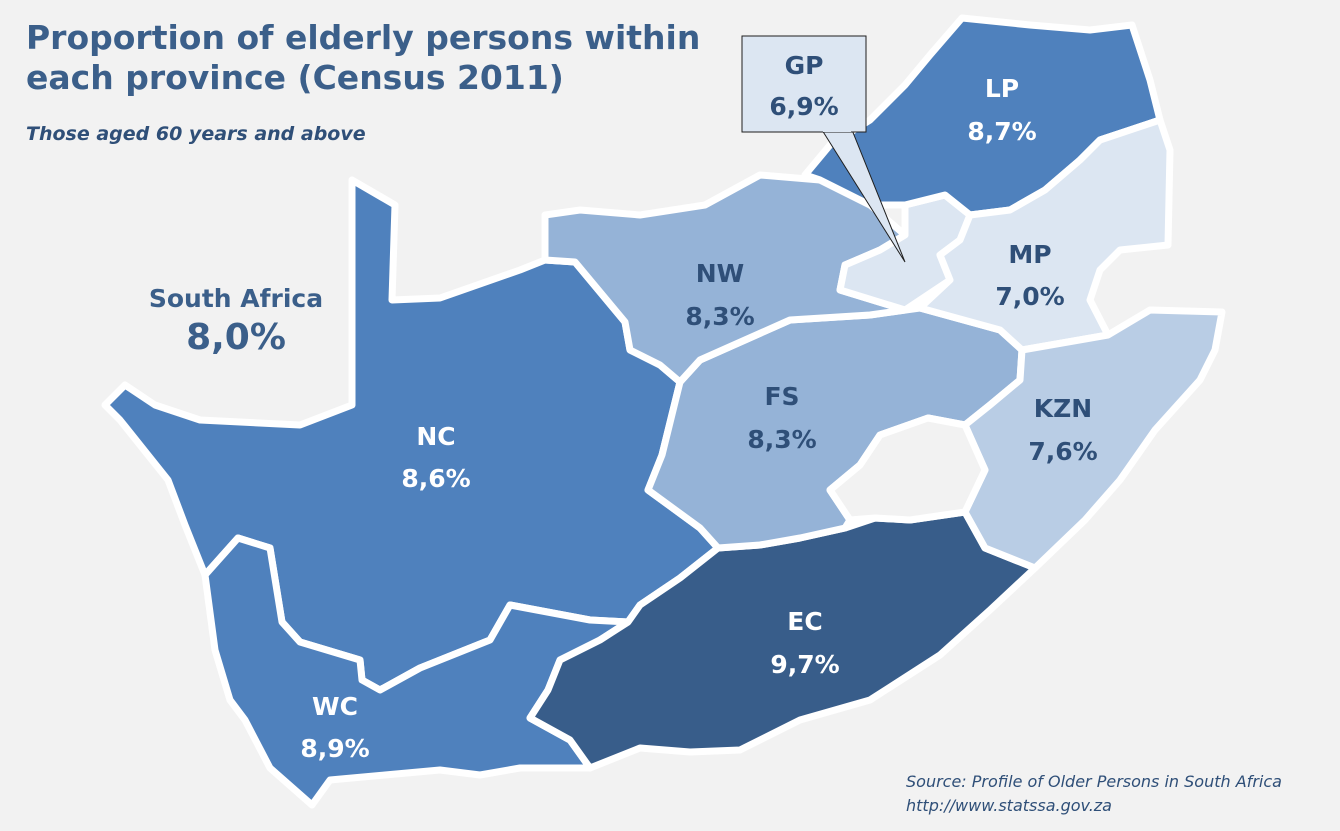  Describe the element at coordinates (720, 273) in the screenshot. I see `nw-name: NW` at that location.